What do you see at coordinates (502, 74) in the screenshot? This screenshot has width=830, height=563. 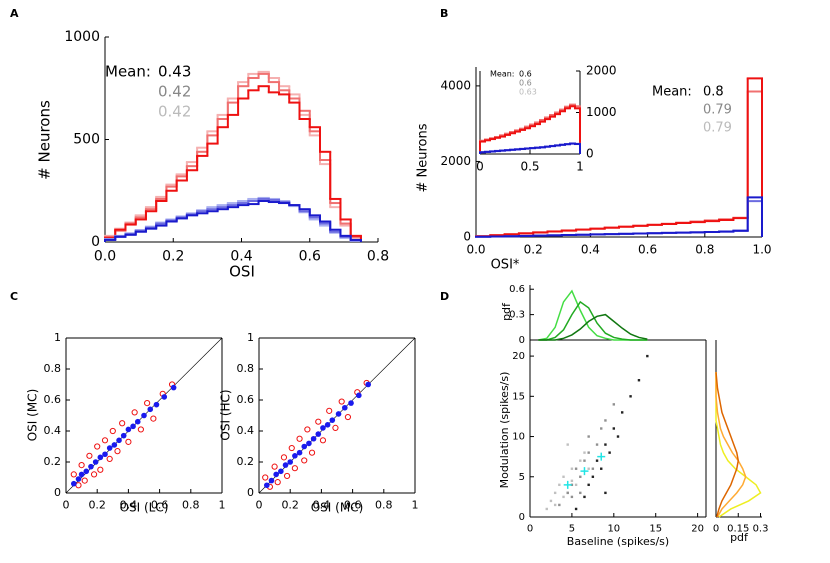 I see `mean-label: Mean:` at bounding box center [502, 74].